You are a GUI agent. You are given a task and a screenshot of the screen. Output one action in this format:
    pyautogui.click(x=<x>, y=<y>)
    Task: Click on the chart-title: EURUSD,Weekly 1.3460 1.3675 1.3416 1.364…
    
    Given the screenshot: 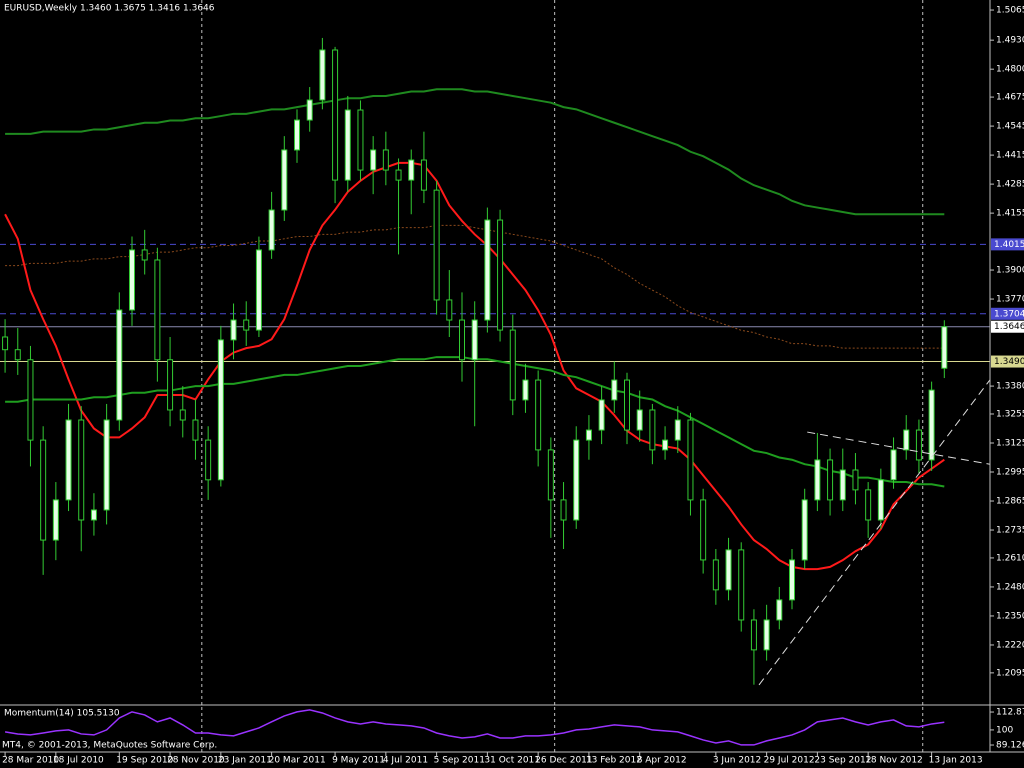 What is the action you would take?
    pyautogui.click(x=109, y=9)
    